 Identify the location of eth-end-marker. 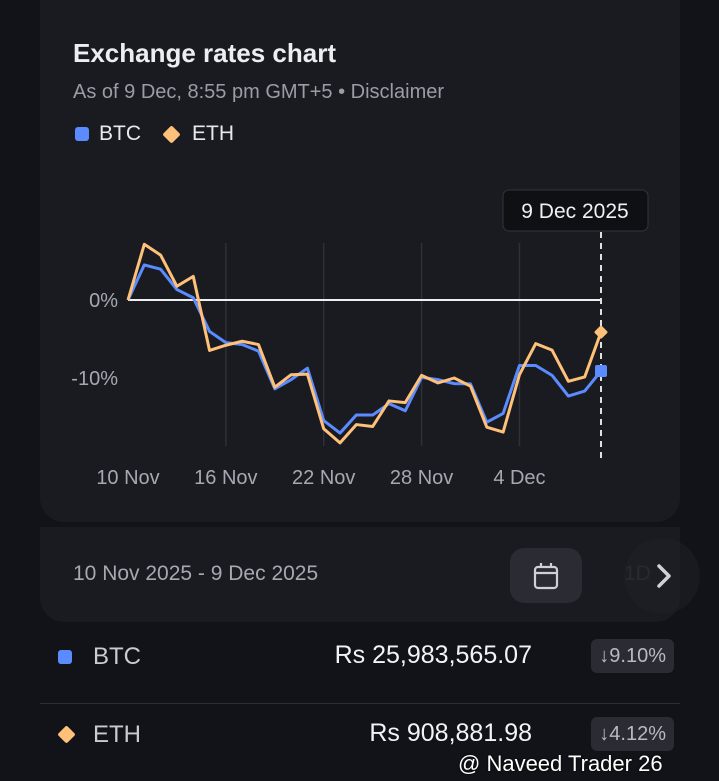
(601, 332).